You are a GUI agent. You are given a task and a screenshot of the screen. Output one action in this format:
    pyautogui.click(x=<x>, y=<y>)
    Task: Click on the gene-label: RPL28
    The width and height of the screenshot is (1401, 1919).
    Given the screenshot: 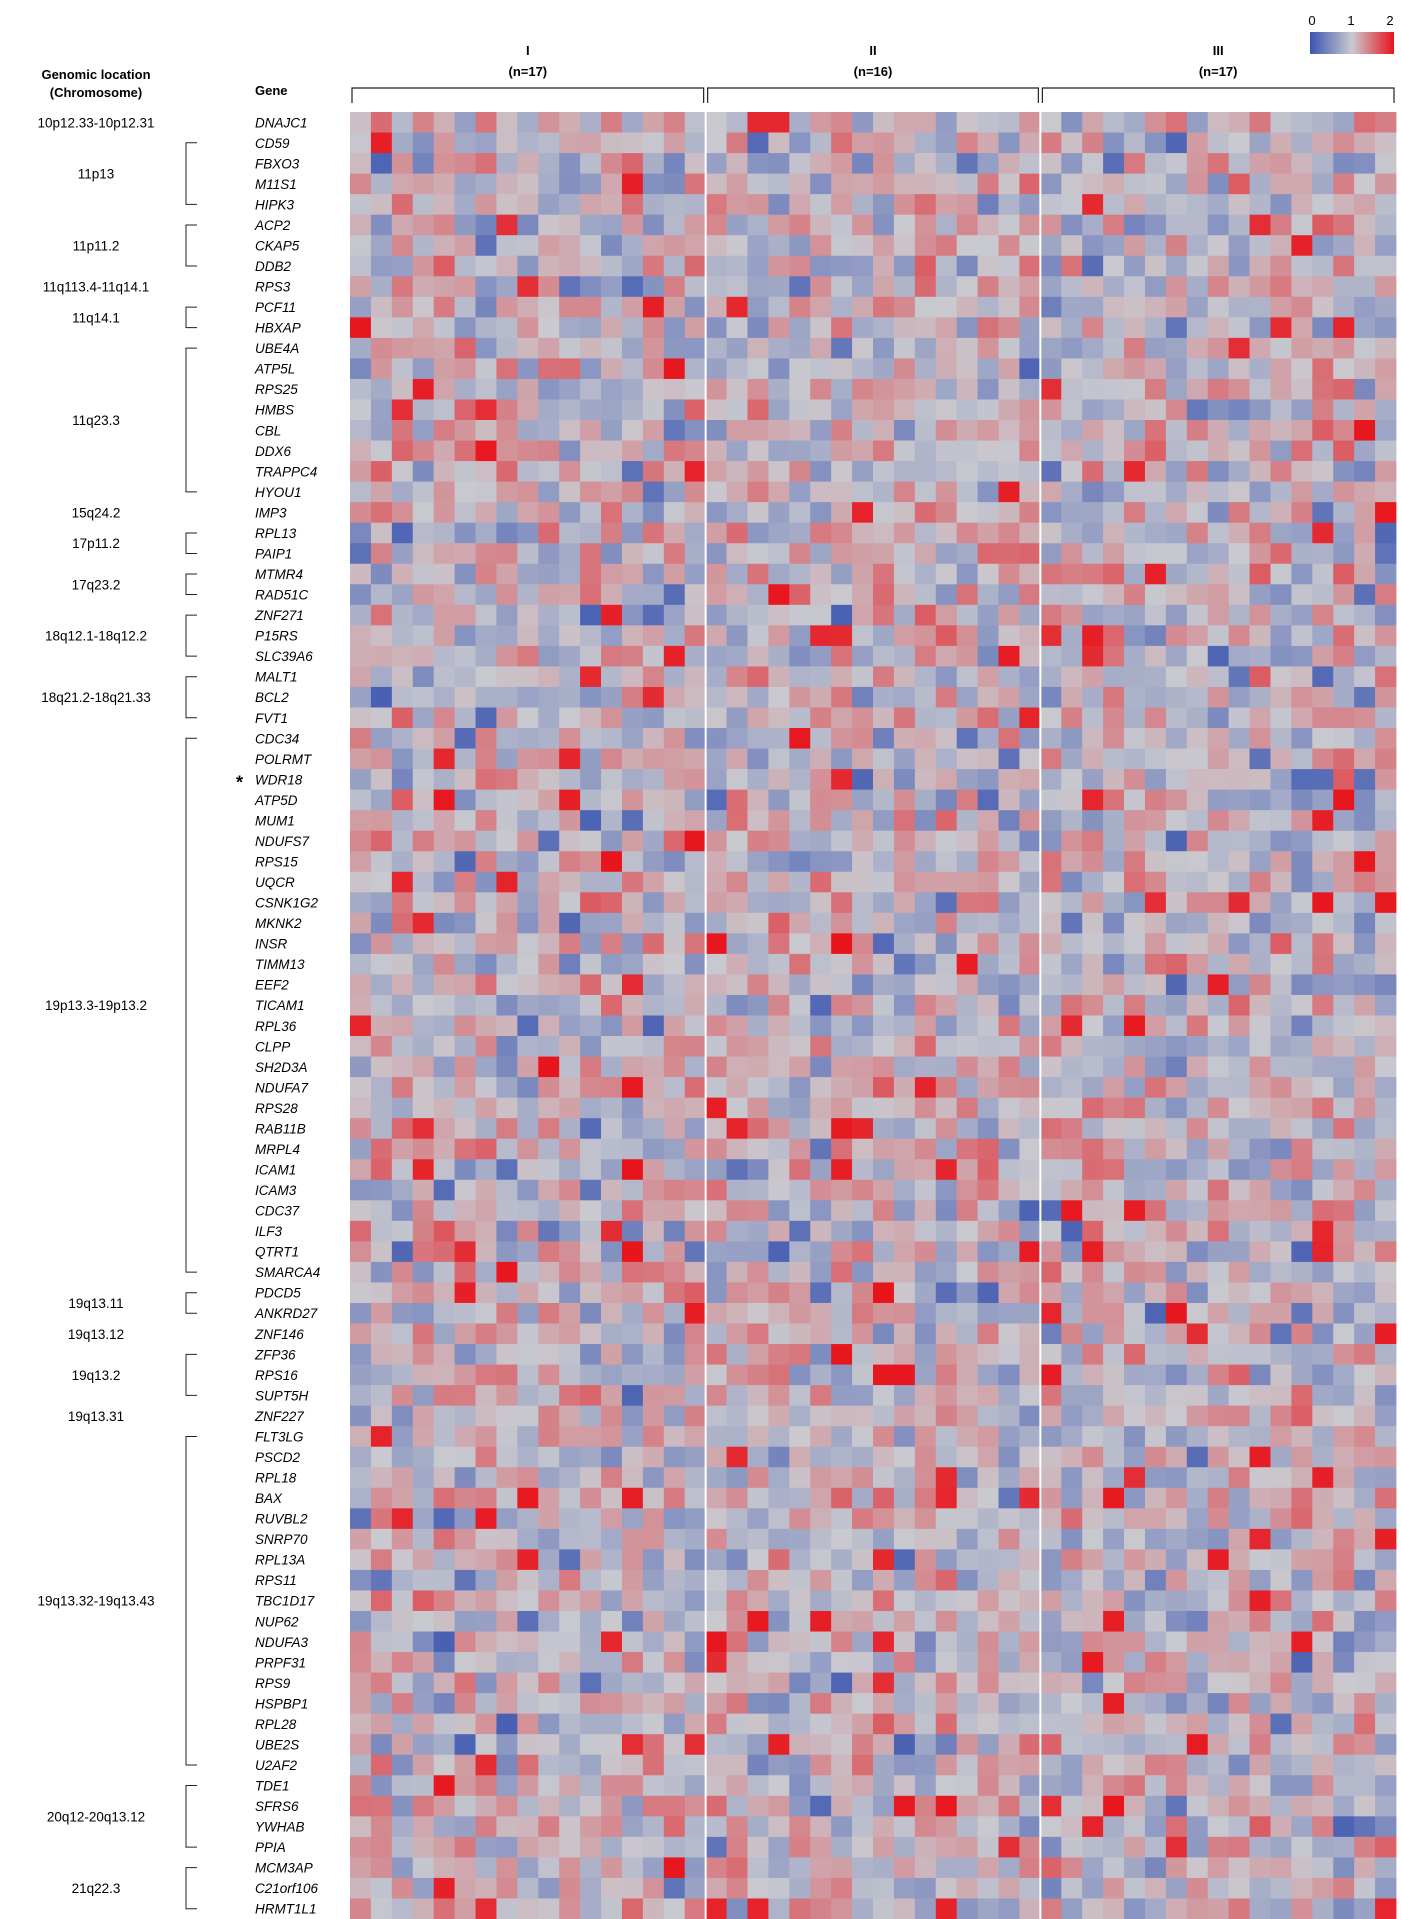 What is the action you would take?
    pyautogui.click(x=276, y=1724)
    